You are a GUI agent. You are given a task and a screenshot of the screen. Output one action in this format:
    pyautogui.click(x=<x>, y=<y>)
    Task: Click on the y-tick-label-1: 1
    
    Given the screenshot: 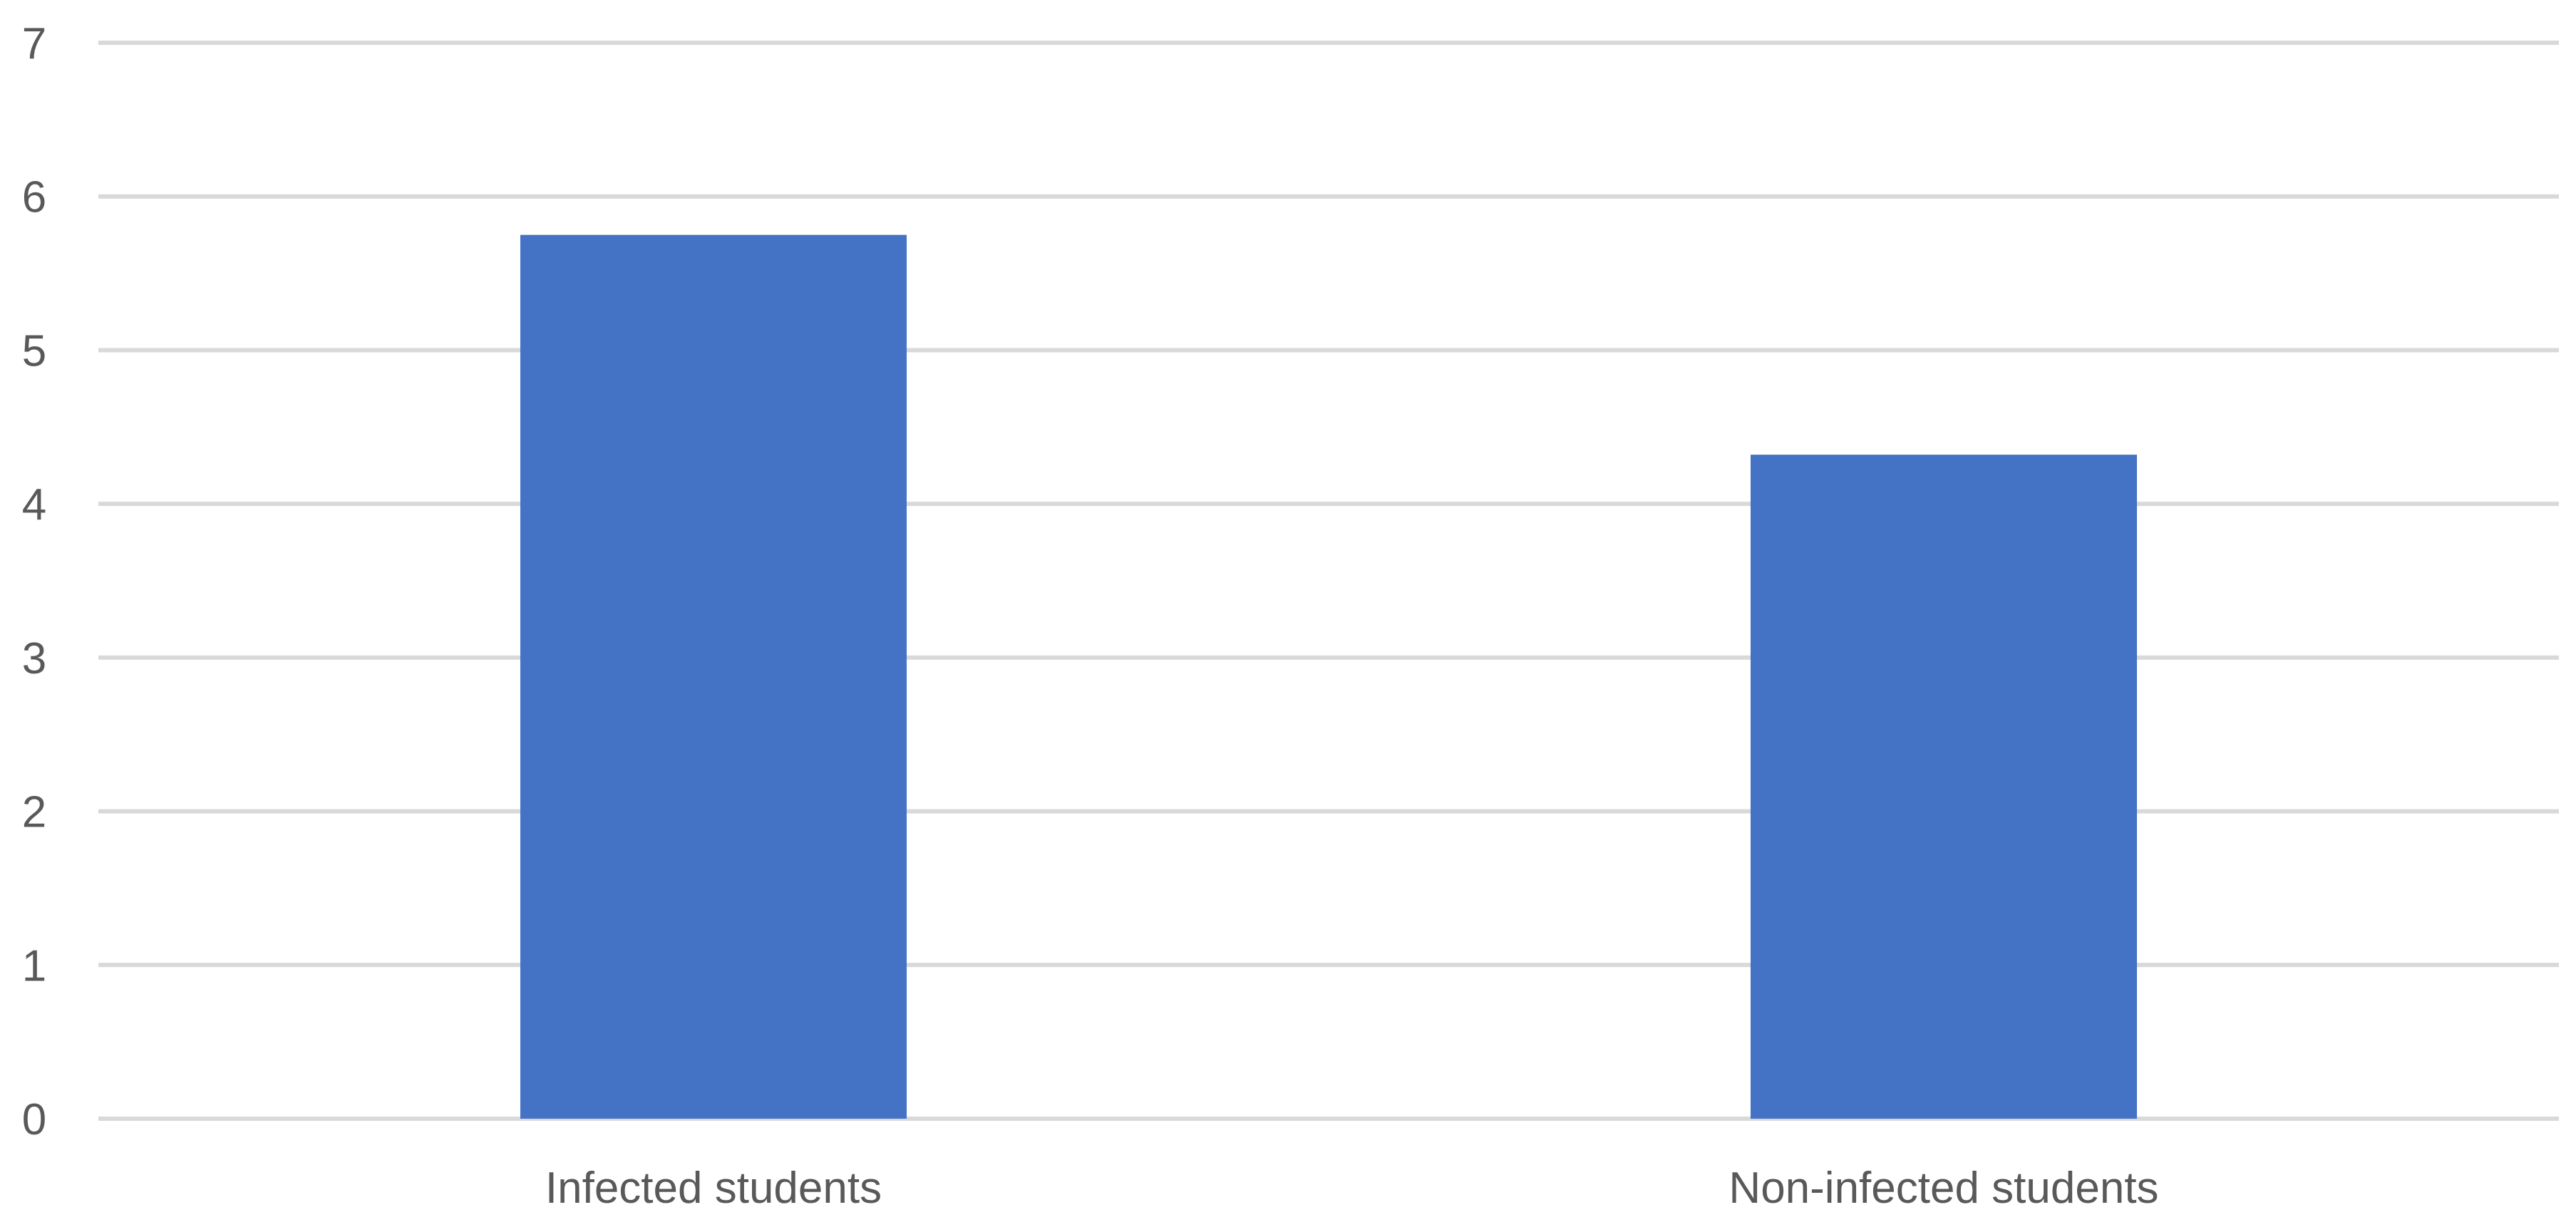 What is the action you would take?
    pyautogui.click(x=34, y=965)
    